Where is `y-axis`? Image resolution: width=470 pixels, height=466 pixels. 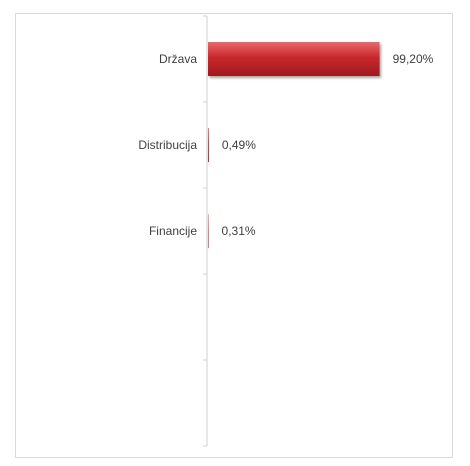 y-axis is located at coordinates (205, 231).